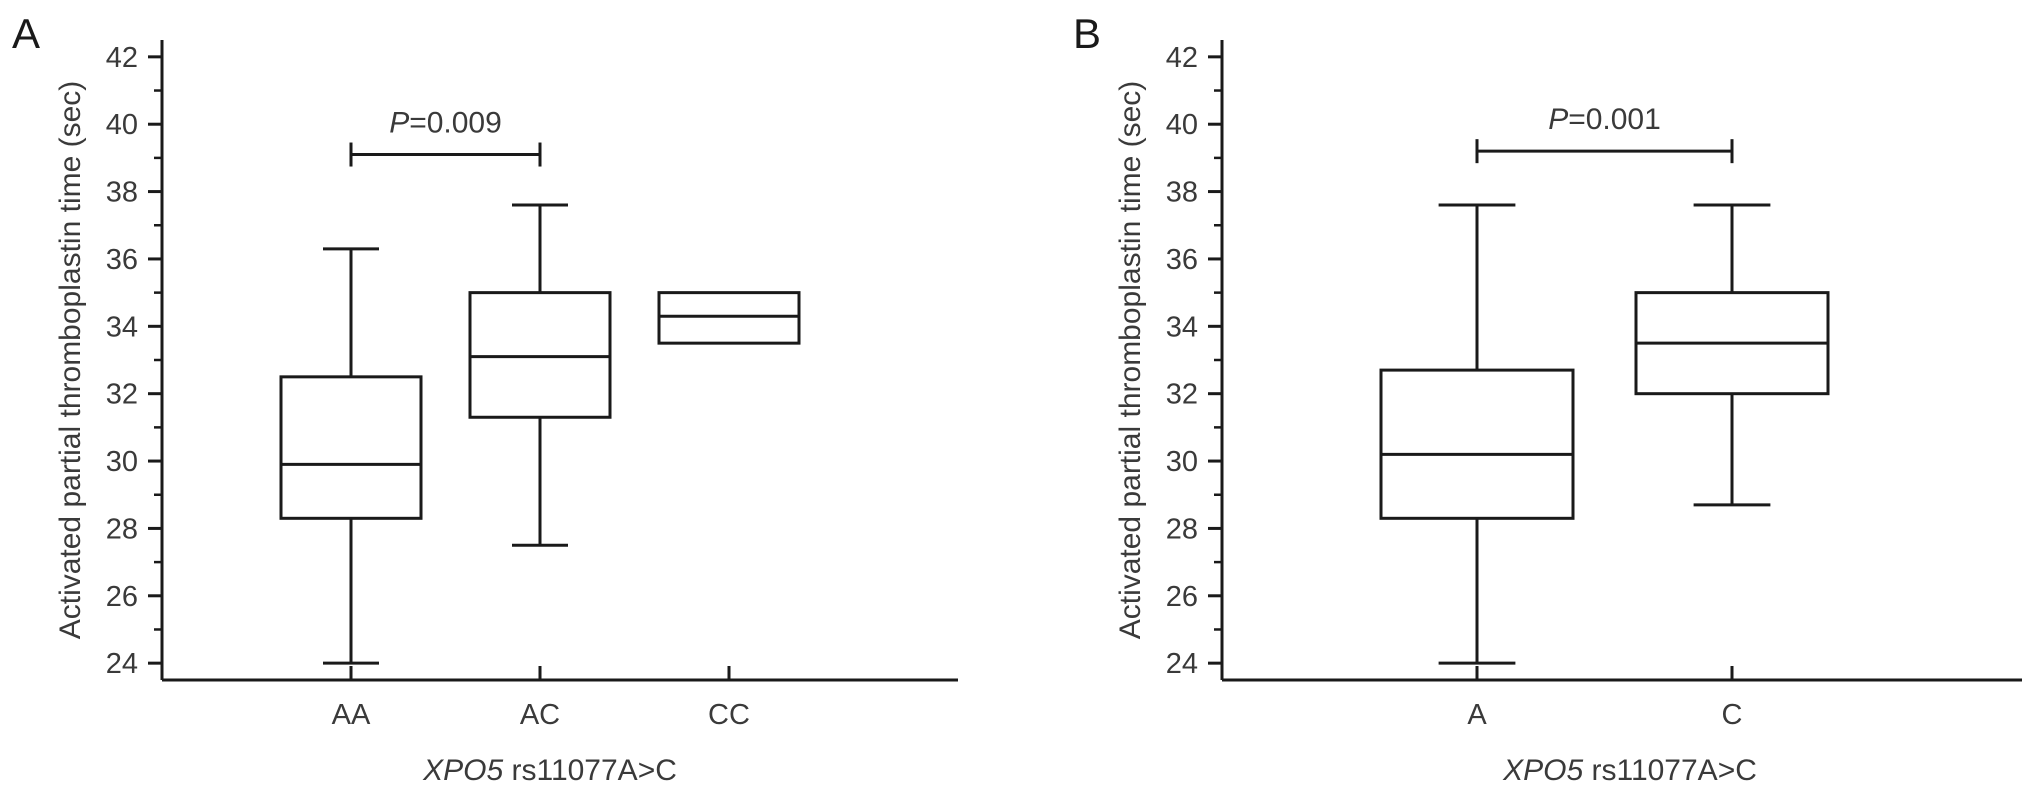 The height and width of the screenshot is (790, 2032). Describe the element at coordinates (26, 33) in the screenshot. I see `panel-label: A` at that location.